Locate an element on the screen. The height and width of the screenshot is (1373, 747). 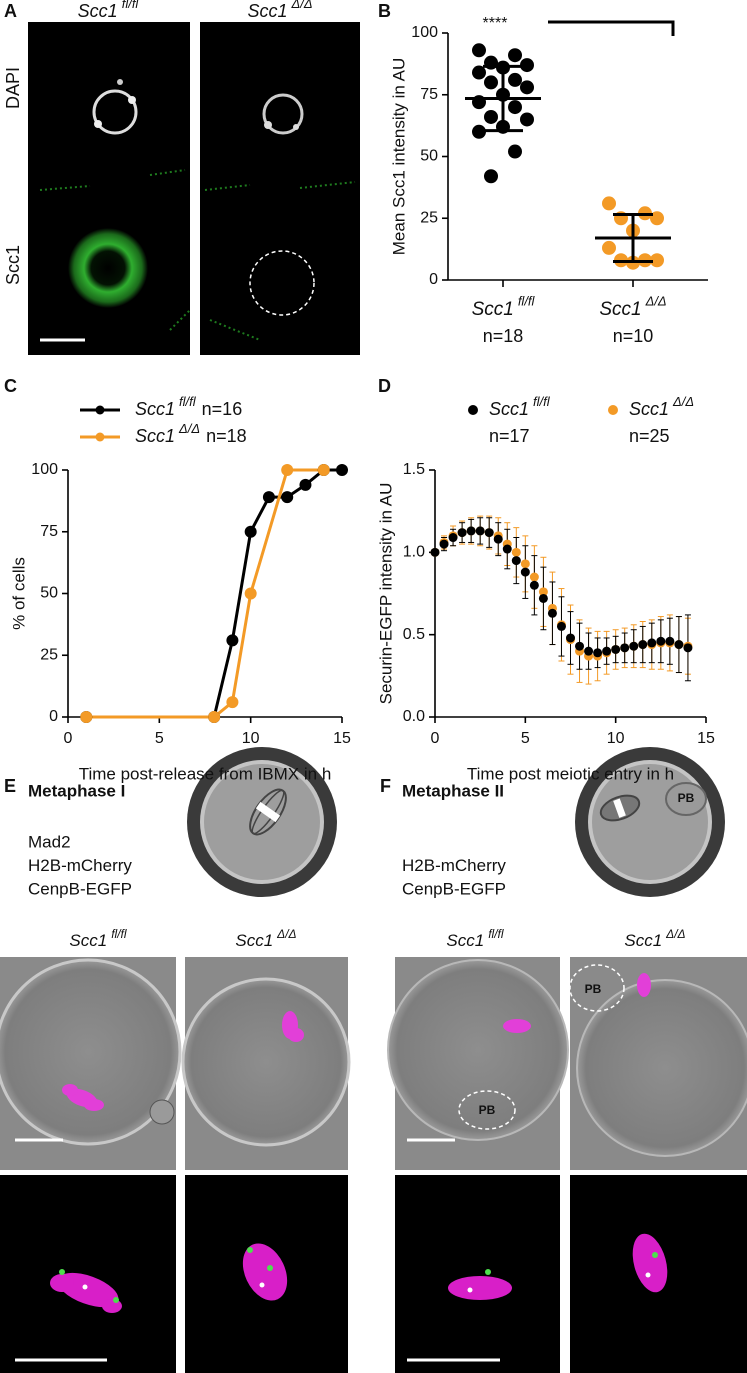
y-axis-label: Mean Scc1 intensity in AU is located at coordinates (398, 156).